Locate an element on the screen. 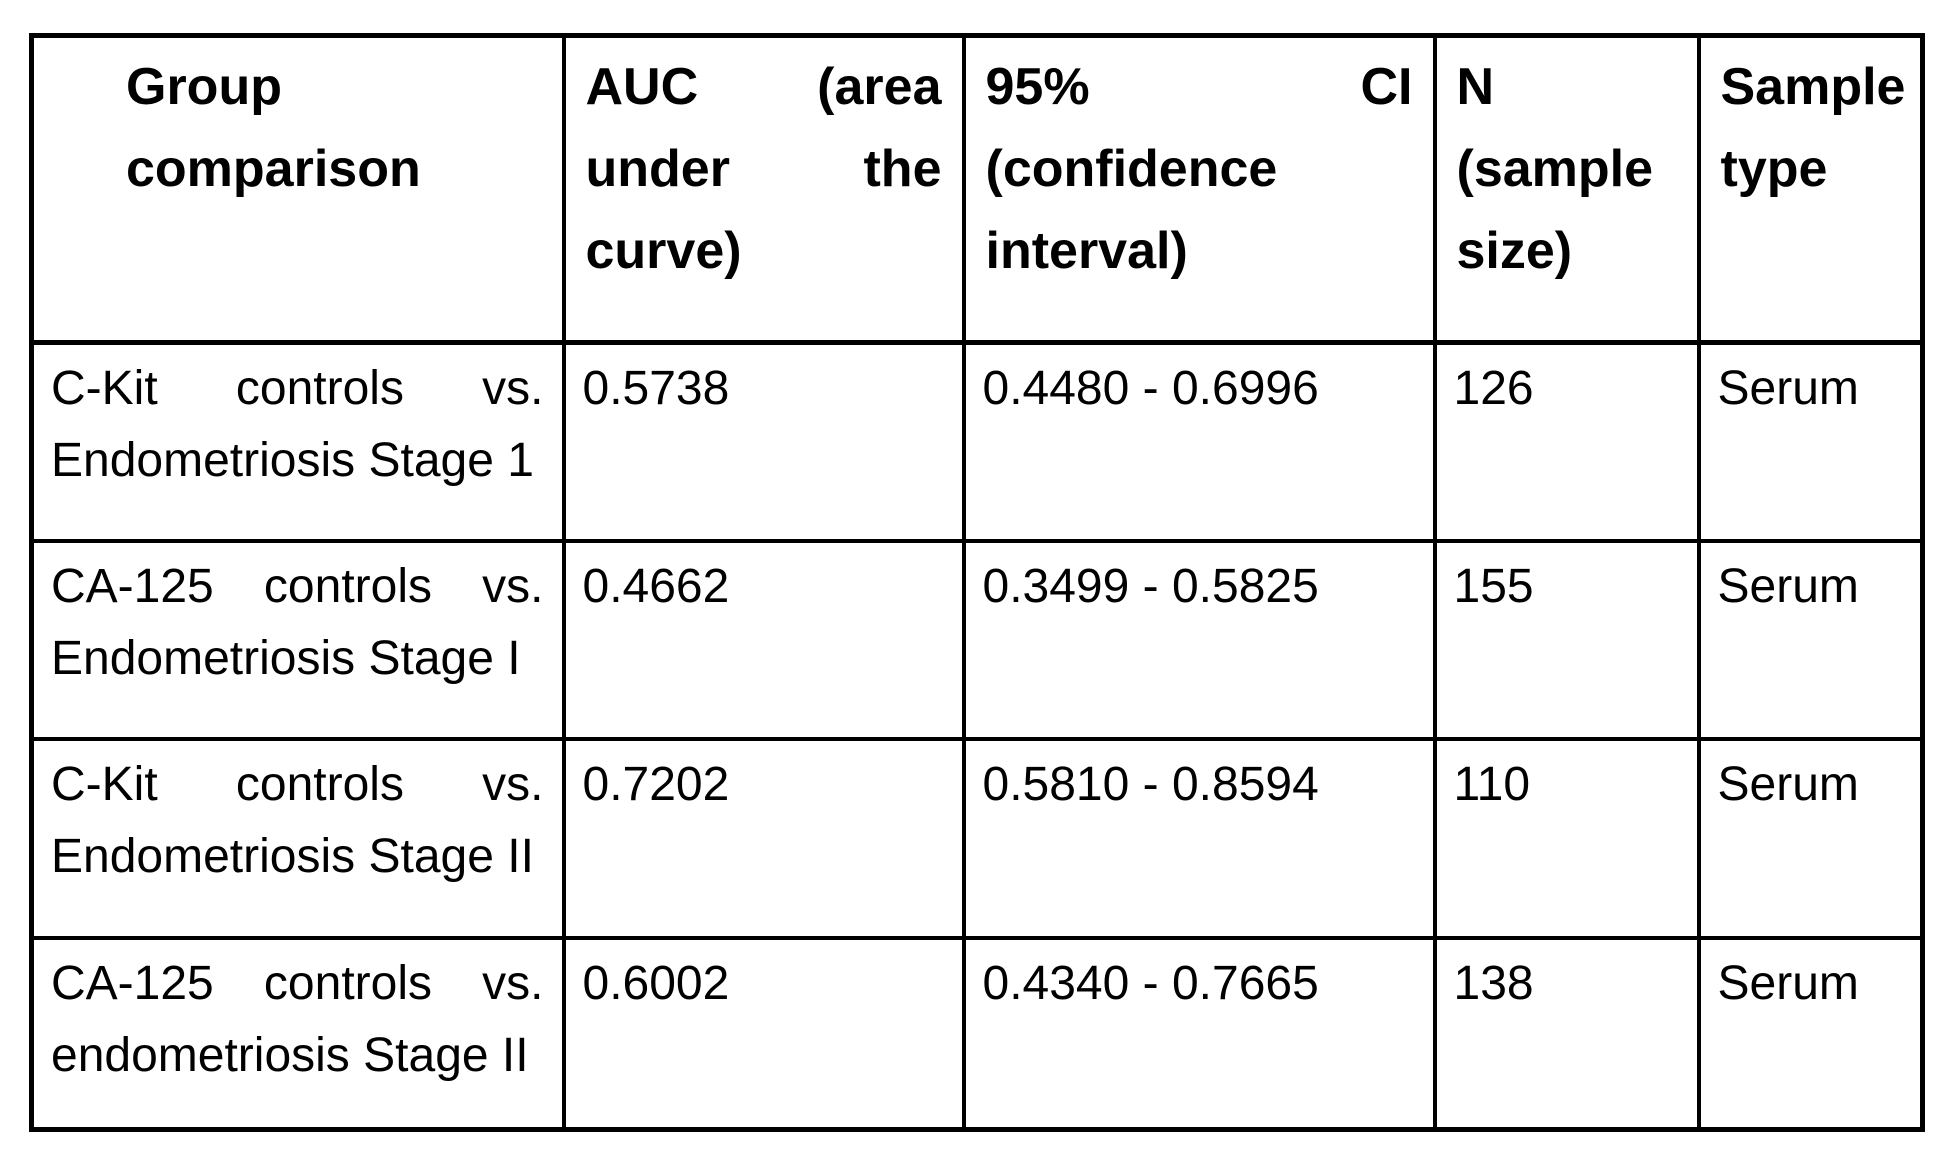 Image resolution: width=1952 pixels, height=1158 pixels. cell-n: 155 is located at coordinates (1566, 639).